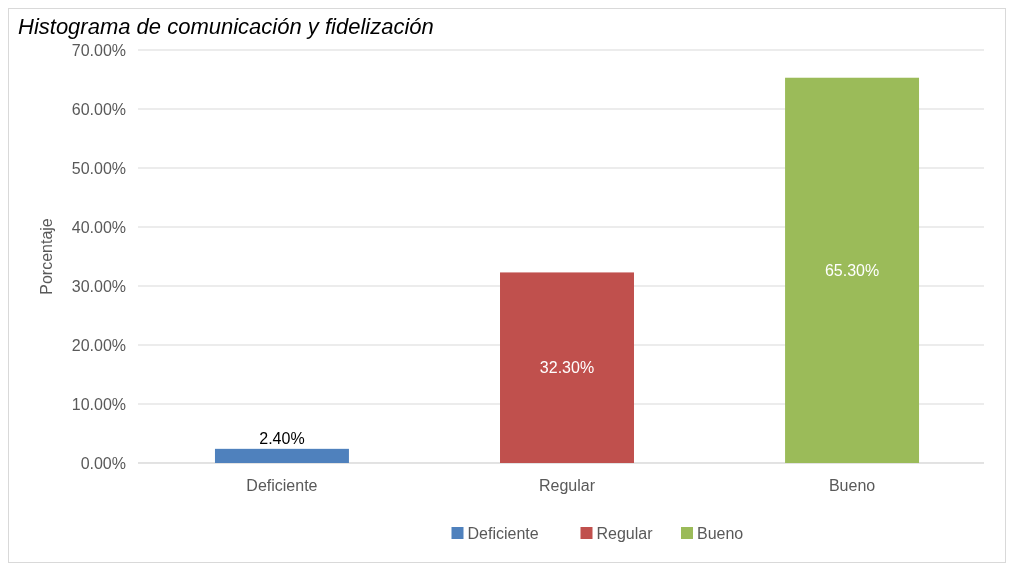 The height and width of the screenshot is (571, 1014). I want to click on y-tick-label: 60.00%, so click(98, 109).